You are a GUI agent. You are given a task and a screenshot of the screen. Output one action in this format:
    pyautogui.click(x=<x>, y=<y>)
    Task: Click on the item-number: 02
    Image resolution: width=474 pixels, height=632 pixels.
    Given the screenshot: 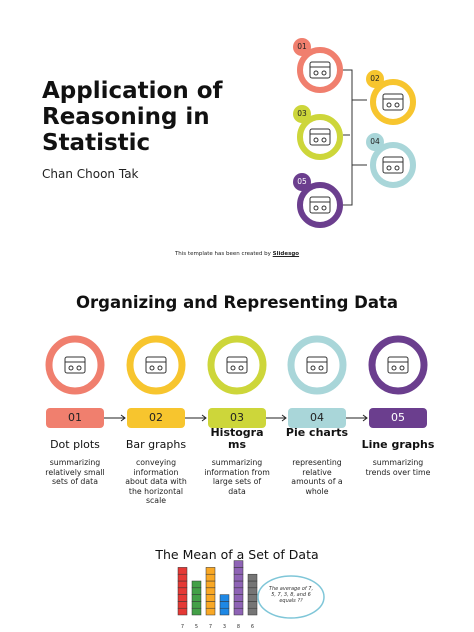 What is the action you would take?
    pyautogui.click(x=156, y=418)
    